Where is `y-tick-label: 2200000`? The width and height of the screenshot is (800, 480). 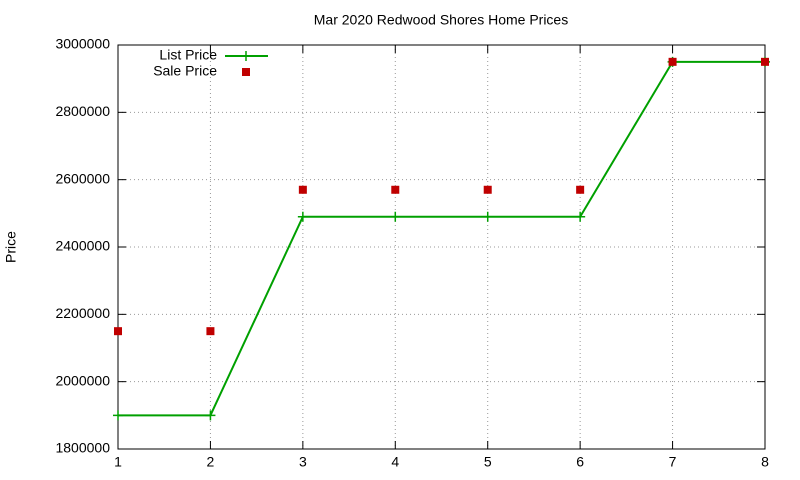
y-tick-label: 2200000 is located at coordinates (82, 313).